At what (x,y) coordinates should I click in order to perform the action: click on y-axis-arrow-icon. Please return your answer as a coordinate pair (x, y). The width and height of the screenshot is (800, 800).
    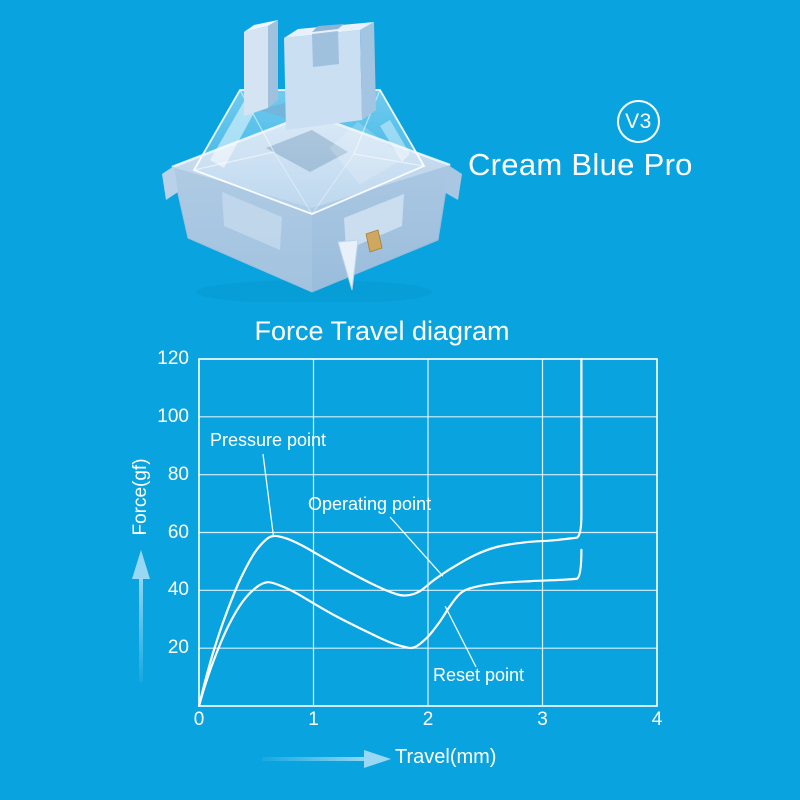
    Looking at the image, I should click on (141, 616).